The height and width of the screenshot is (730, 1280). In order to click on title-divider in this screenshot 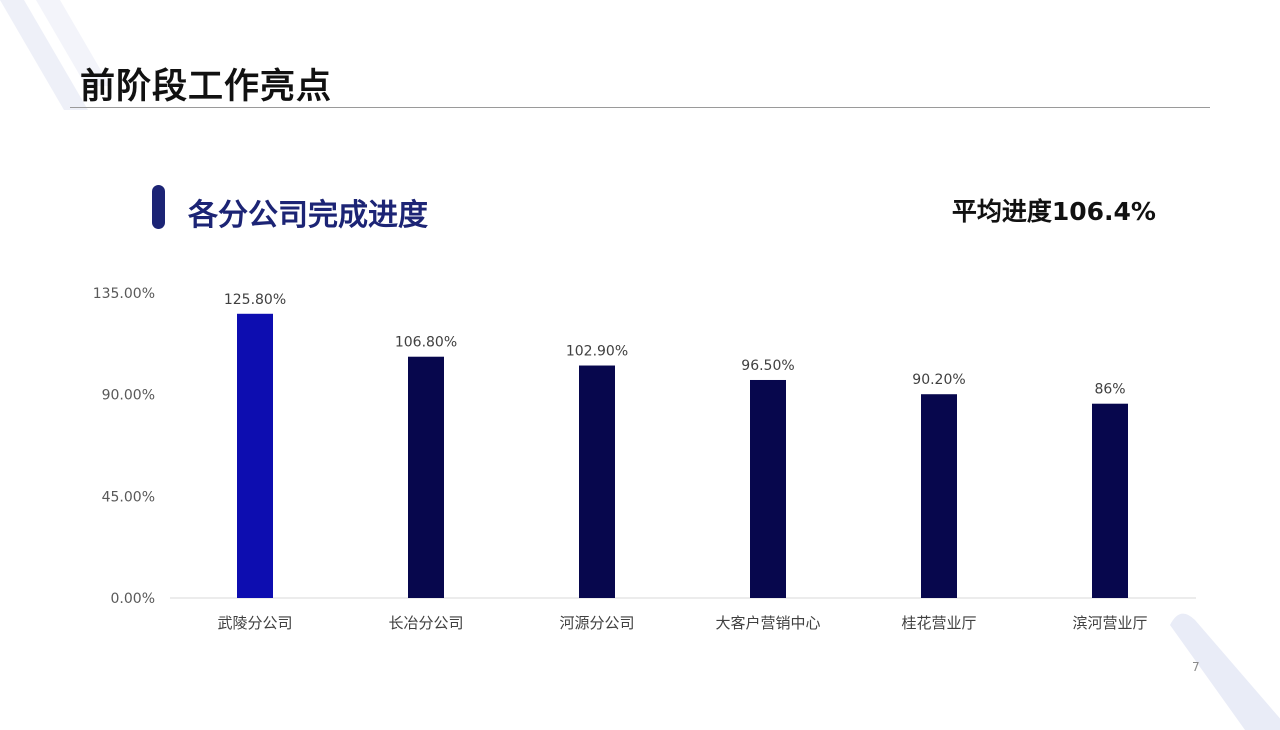, I will do `click(640, 107)`.